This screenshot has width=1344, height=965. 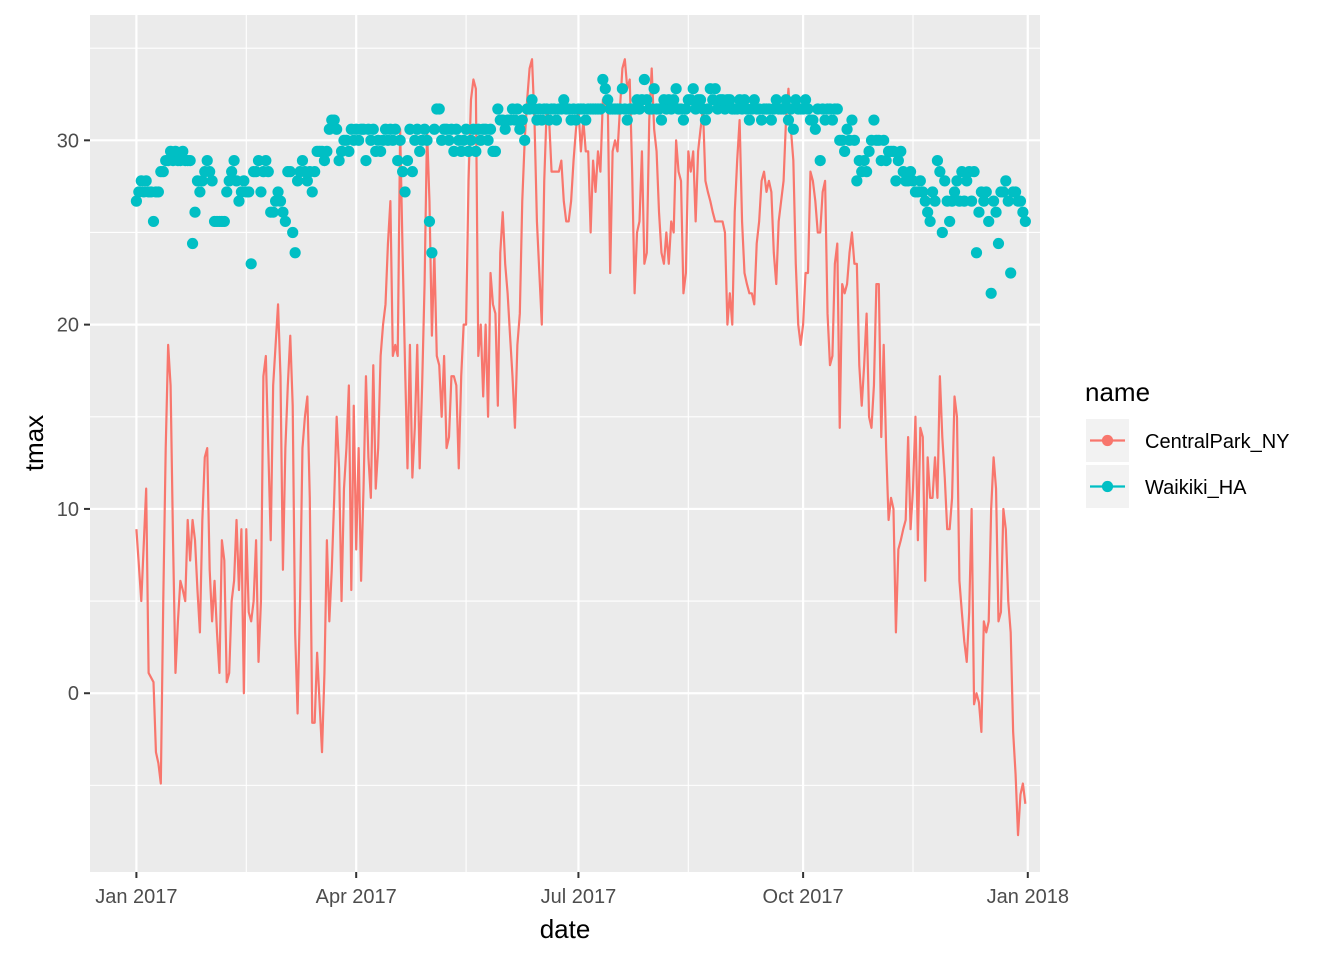 I want to click on legend-item: Waikiki_HA, so click(x=1166, y=486).